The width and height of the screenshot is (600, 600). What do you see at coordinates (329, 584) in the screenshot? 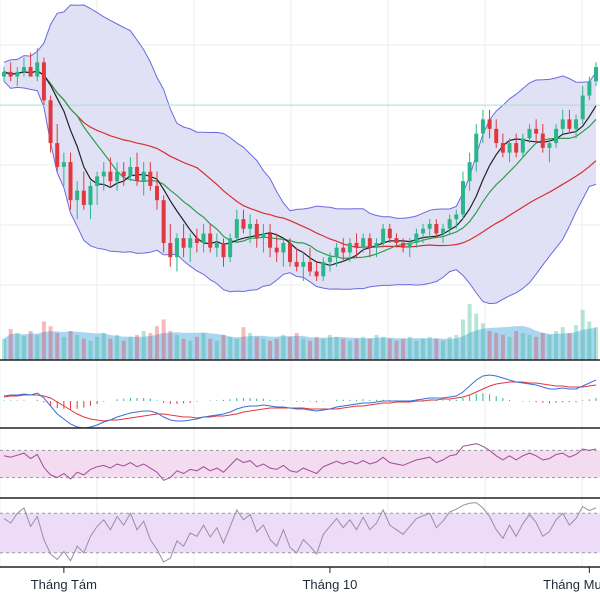
I see `x-axis-tick-label: Tháng 10` at bounding box center [329, 584].